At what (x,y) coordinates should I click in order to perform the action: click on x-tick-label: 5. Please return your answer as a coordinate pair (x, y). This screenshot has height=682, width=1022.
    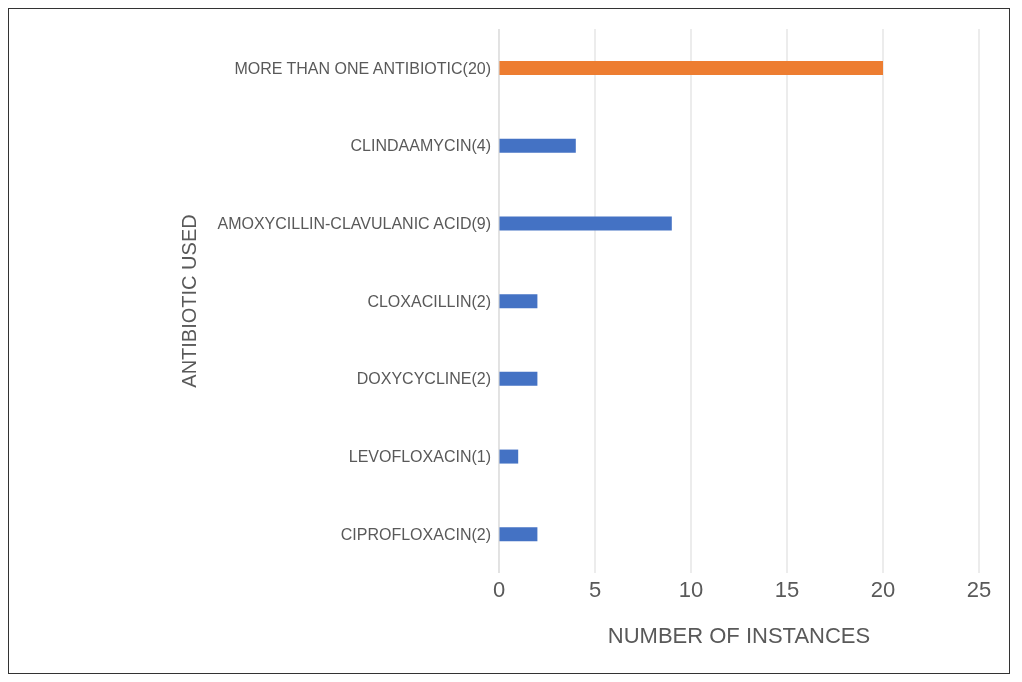
    Looking at the image, I should click on (595, 589).